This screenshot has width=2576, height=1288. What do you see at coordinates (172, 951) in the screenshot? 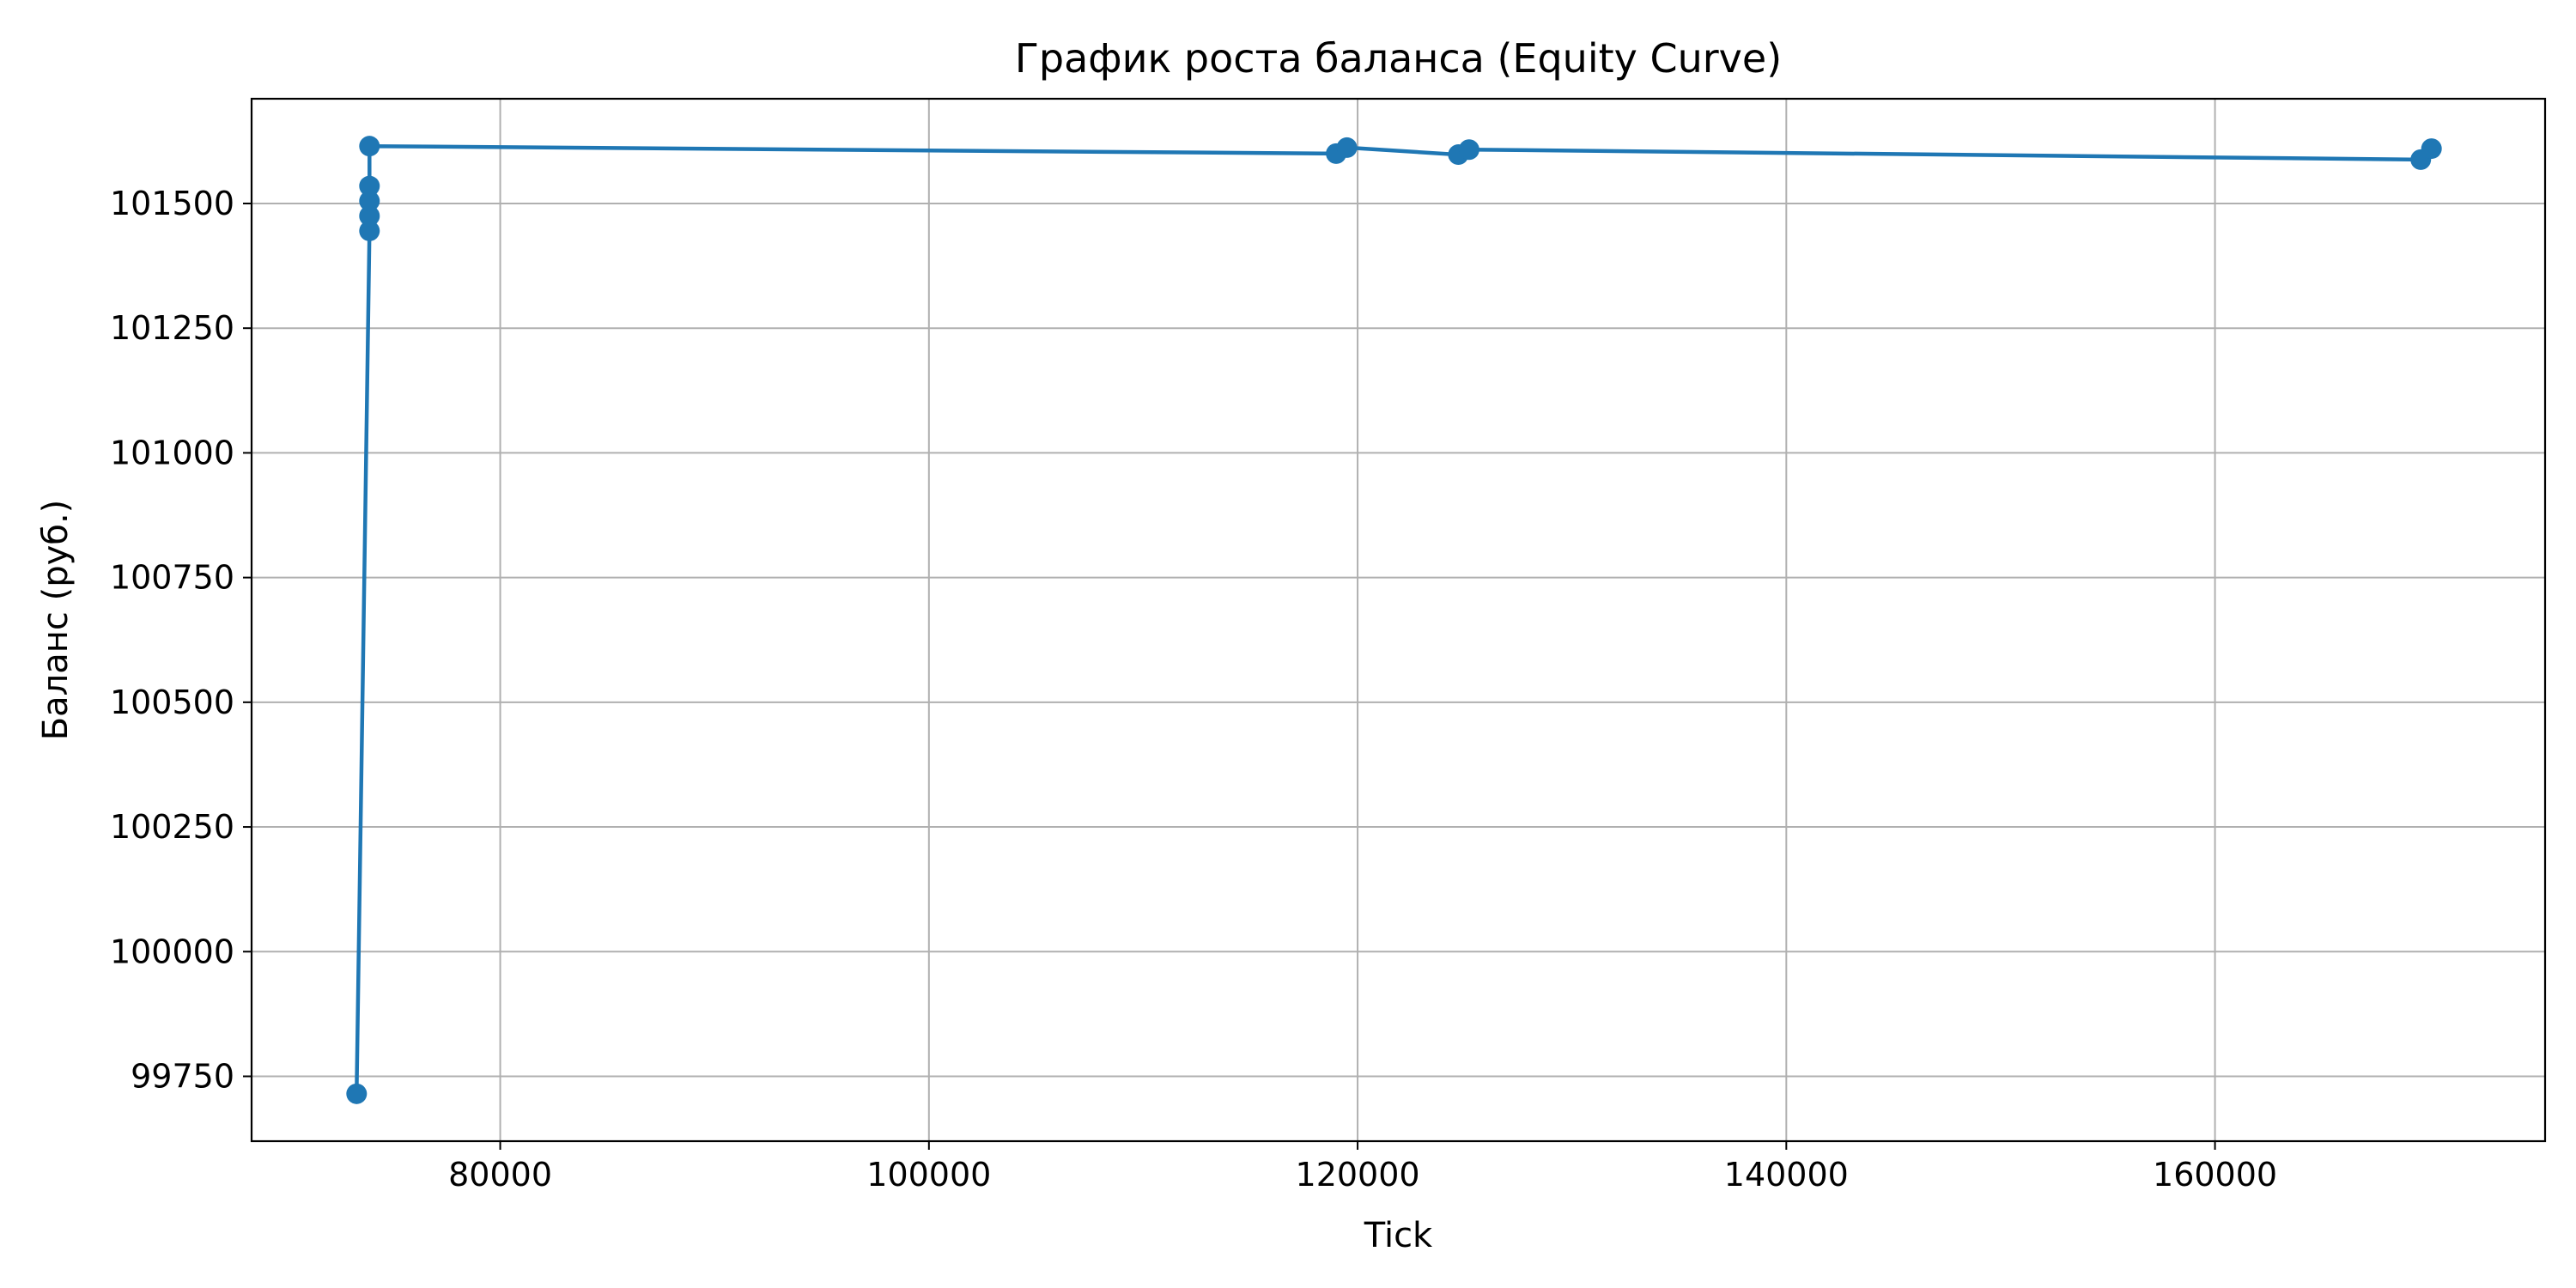
I see `y-tick-label: 100000` at bounding box center [172, 951].